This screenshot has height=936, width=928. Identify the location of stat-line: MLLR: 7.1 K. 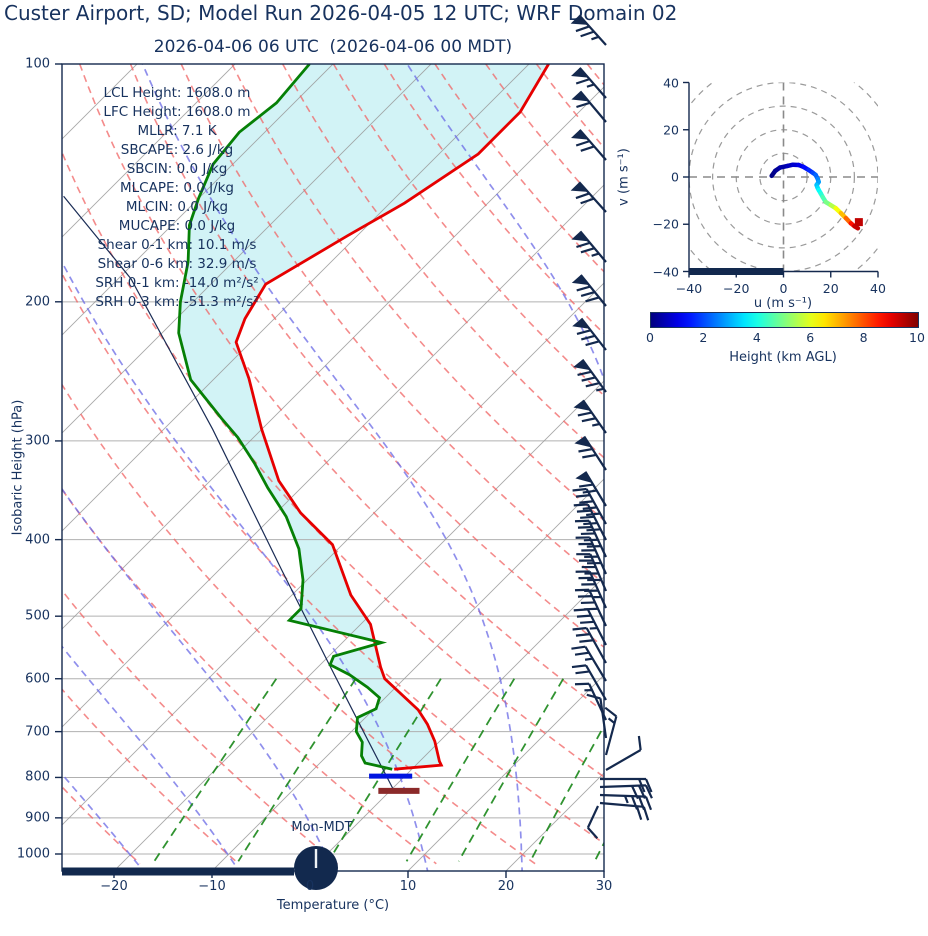
(177, 131).